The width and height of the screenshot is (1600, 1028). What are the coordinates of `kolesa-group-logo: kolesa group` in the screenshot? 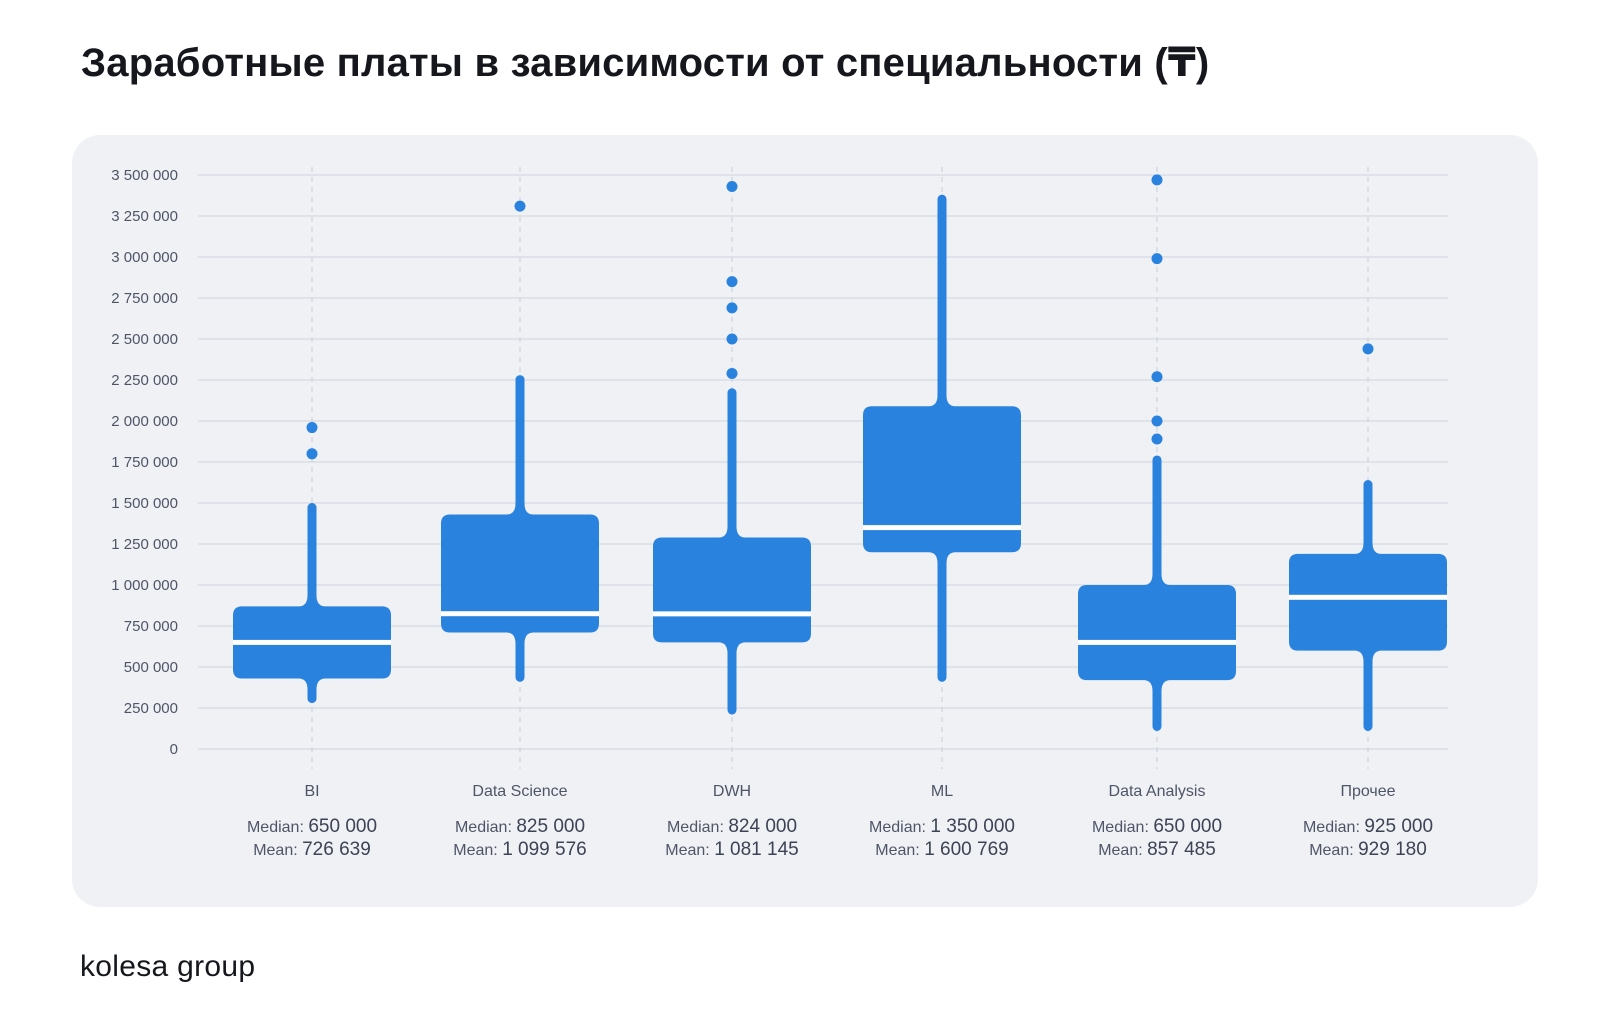 It's located at (168, 966).